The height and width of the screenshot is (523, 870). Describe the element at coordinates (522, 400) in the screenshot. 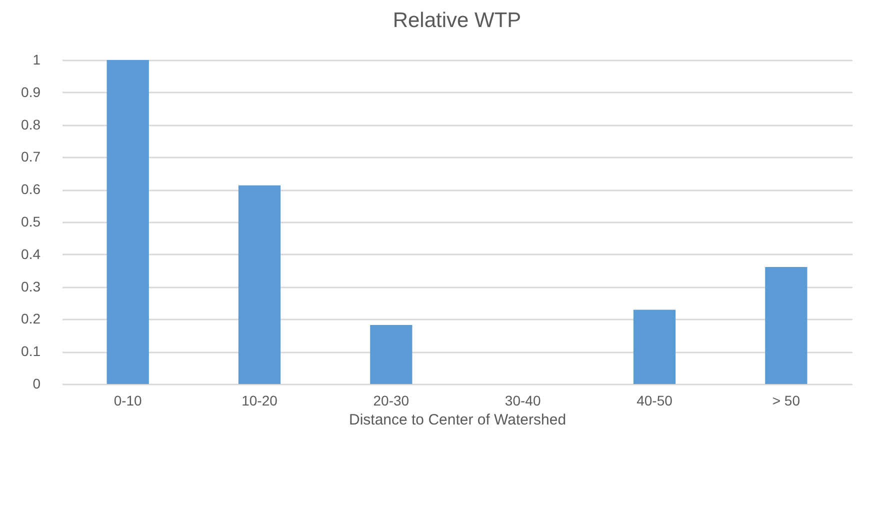

I see `x-tick-label: 30-40` at that location.